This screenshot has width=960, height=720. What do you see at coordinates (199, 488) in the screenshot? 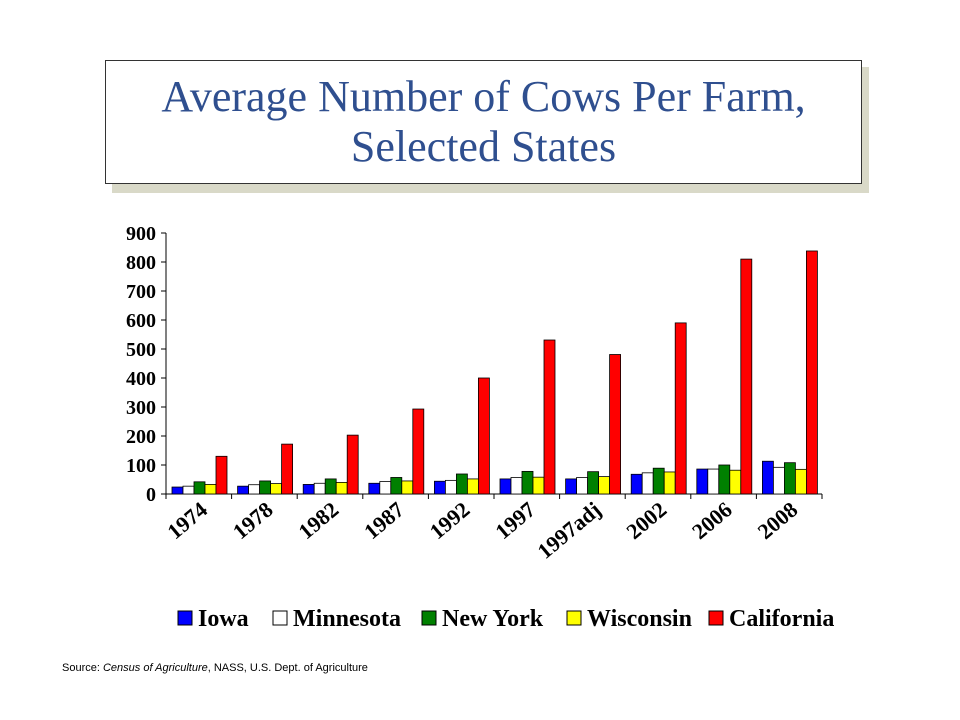
I see `bar-new-york-1974` at bounding box center [199, 488].